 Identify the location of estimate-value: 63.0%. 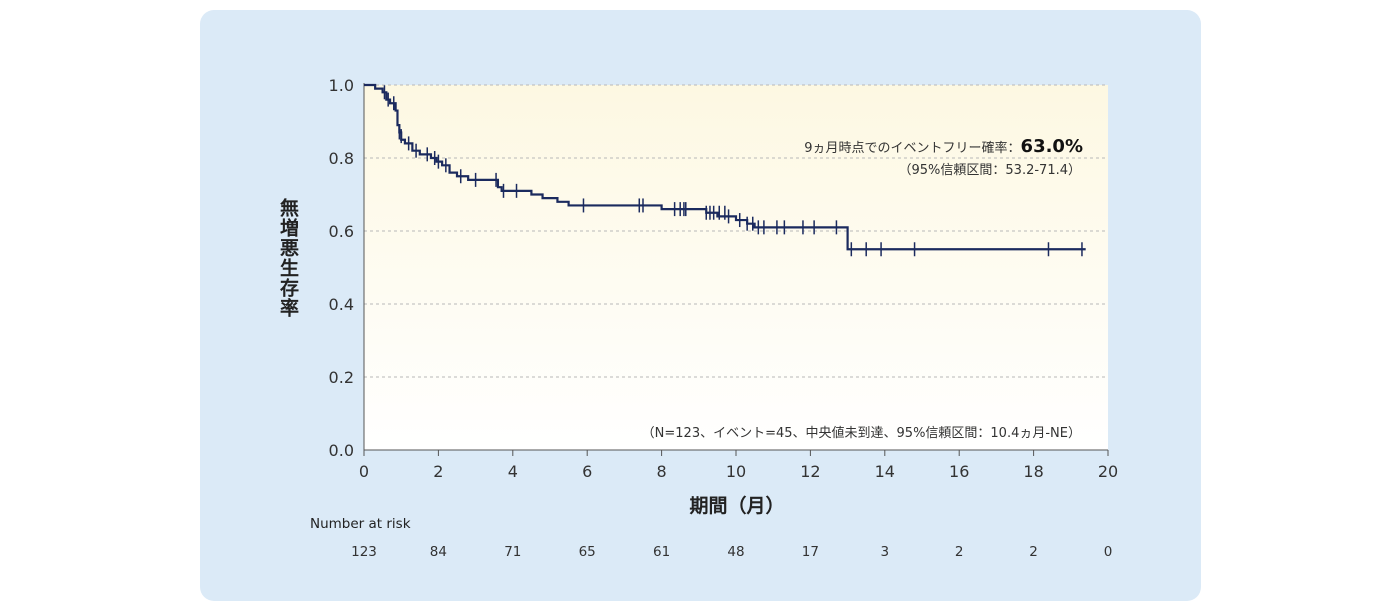
(1052, 146).